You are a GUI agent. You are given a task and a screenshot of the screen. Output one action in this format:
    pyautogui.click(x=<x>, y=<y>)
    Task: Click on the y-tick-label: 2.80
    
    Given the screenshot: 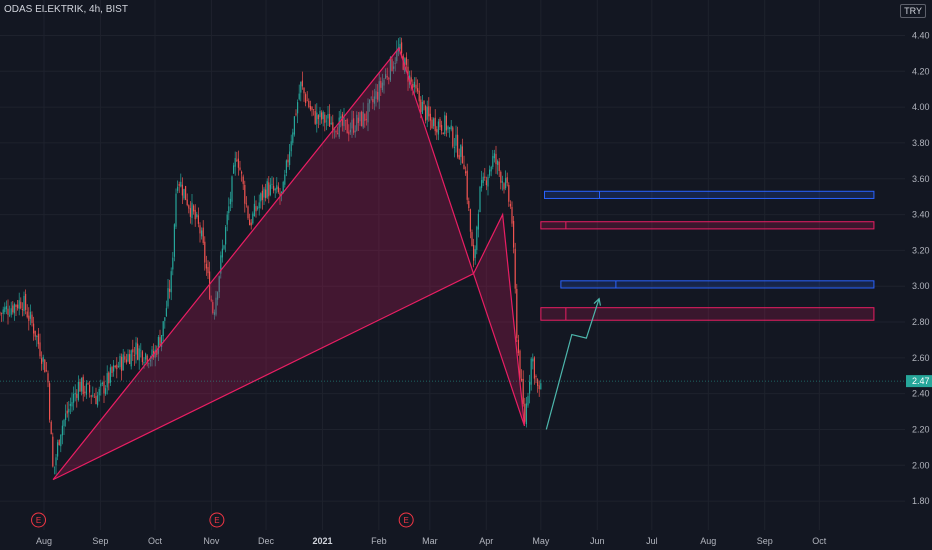 What is the action you would take?
    pyautogui.click(x=921, y=322)
    